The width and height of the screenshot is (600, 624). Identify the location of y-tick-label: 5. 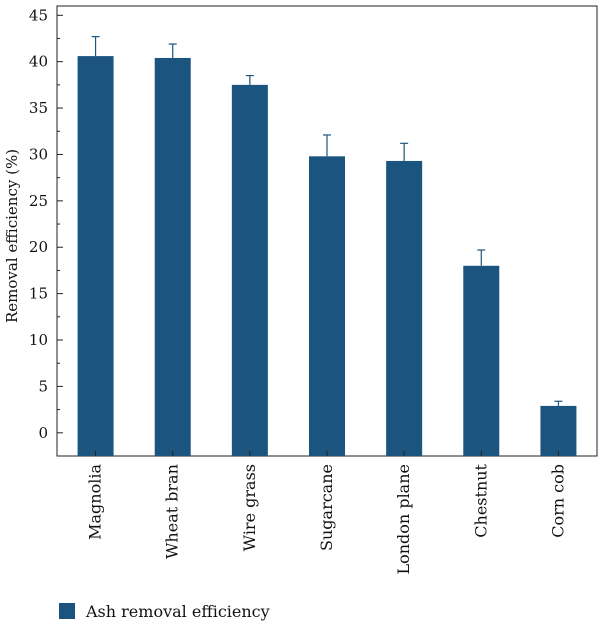
(43, 386).